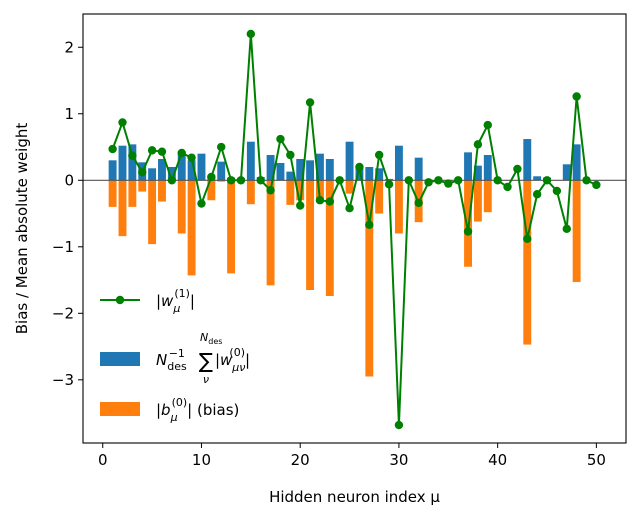 The width and height of the screenshot is (639, 522). I want to click on y-tick-label: −3, so click(63, 380).